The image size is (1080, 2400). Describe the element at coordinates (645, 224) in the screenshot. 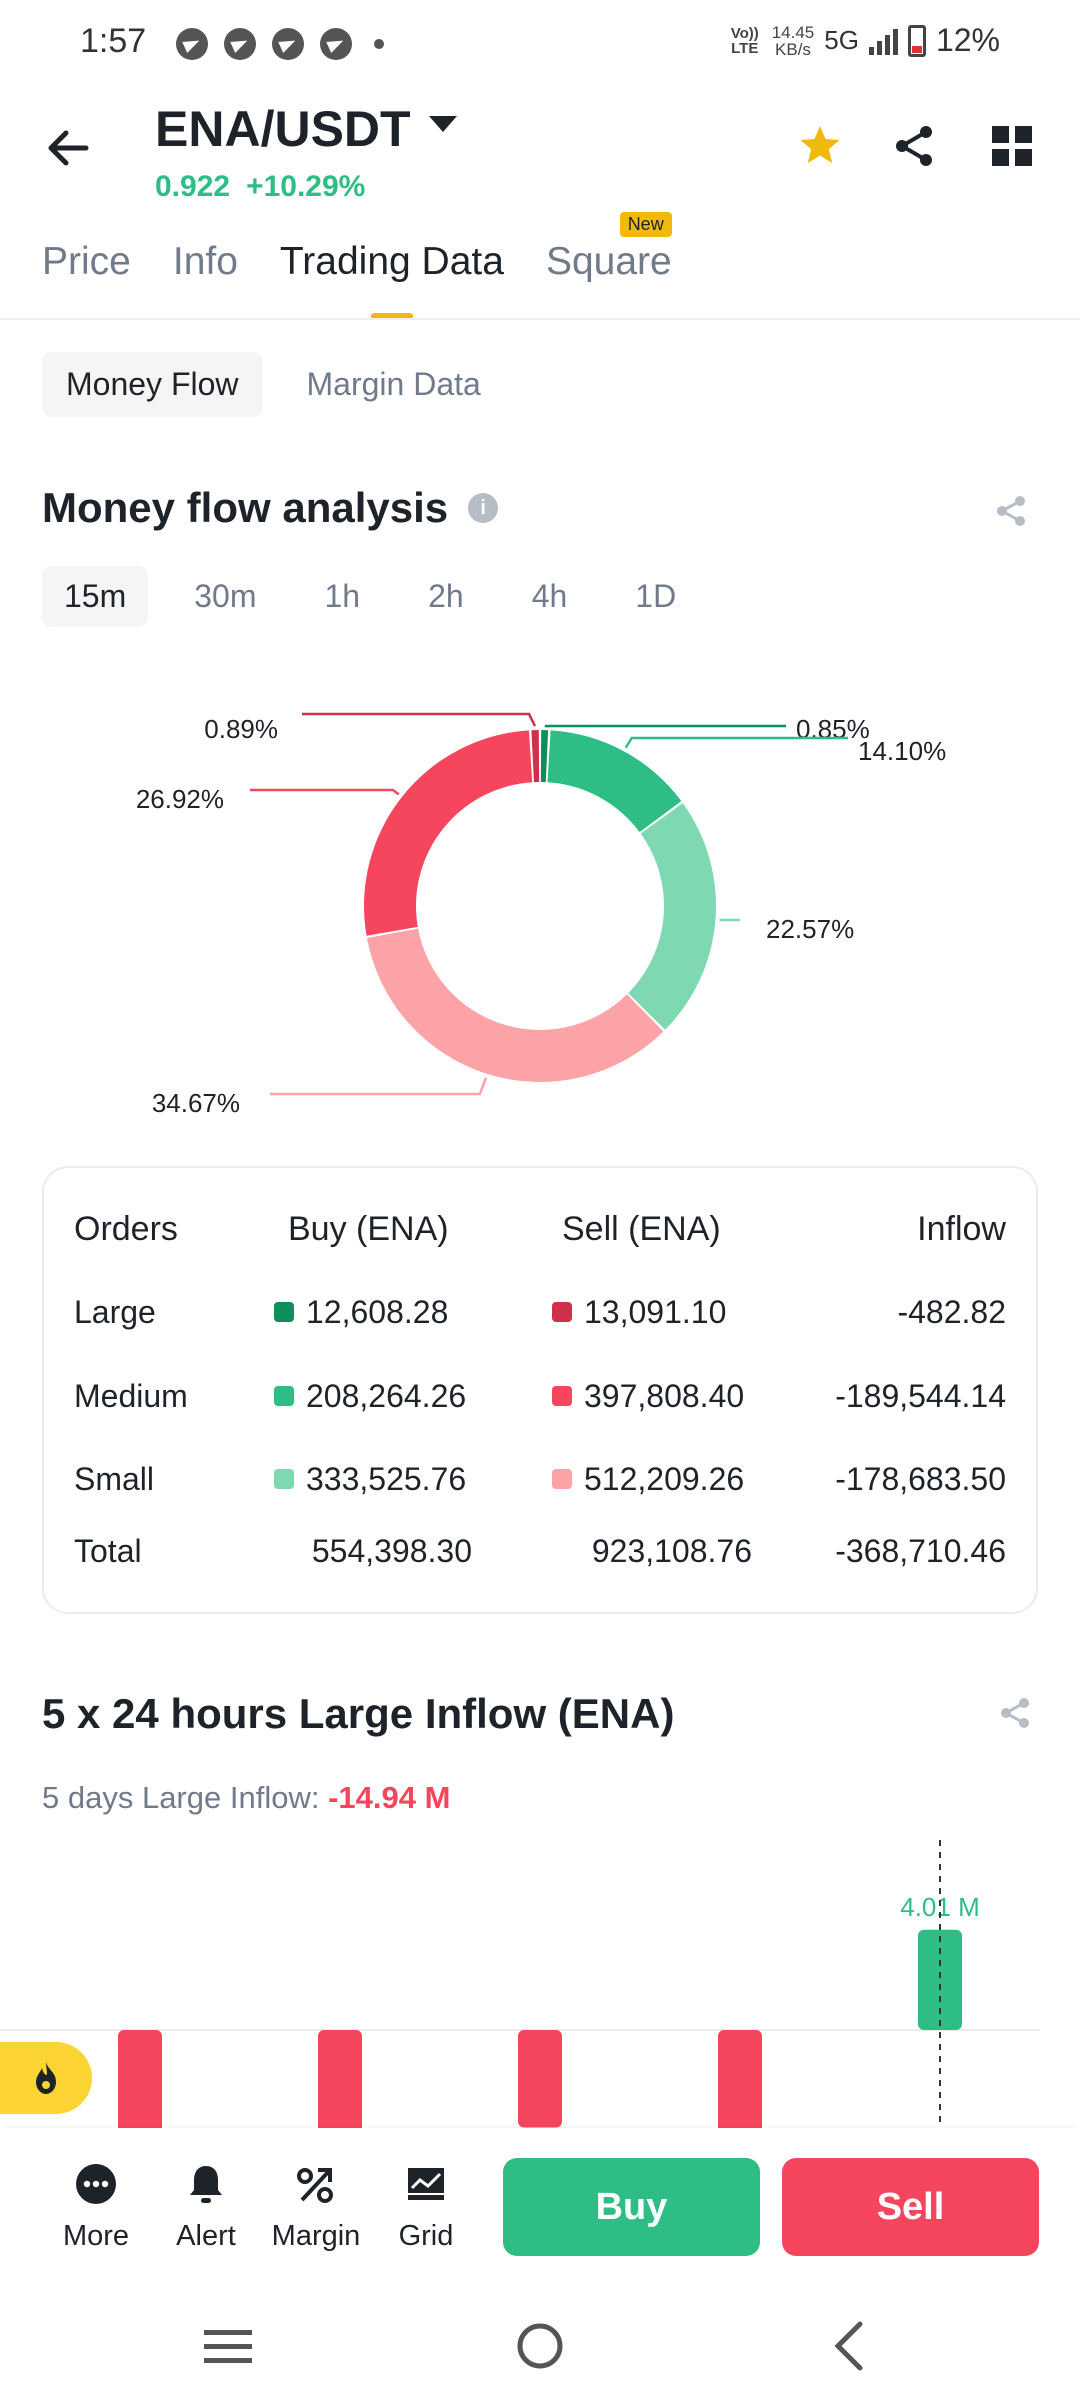

I see `new-badge: New` at that location.